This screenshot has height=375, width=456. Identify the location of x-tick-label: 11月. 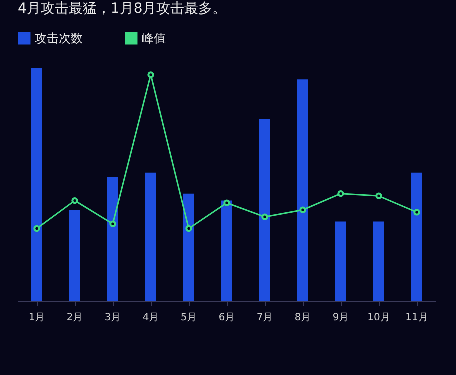
(417, 318).